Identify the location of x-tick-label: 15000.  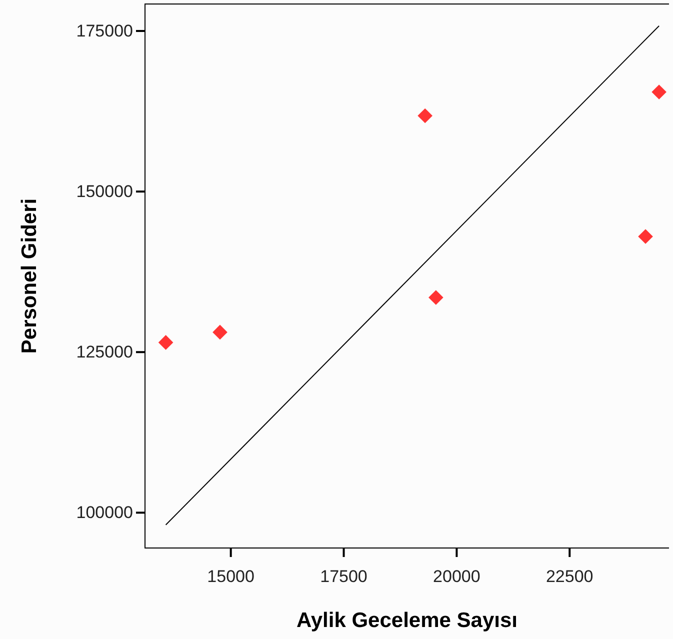
(230, 576).